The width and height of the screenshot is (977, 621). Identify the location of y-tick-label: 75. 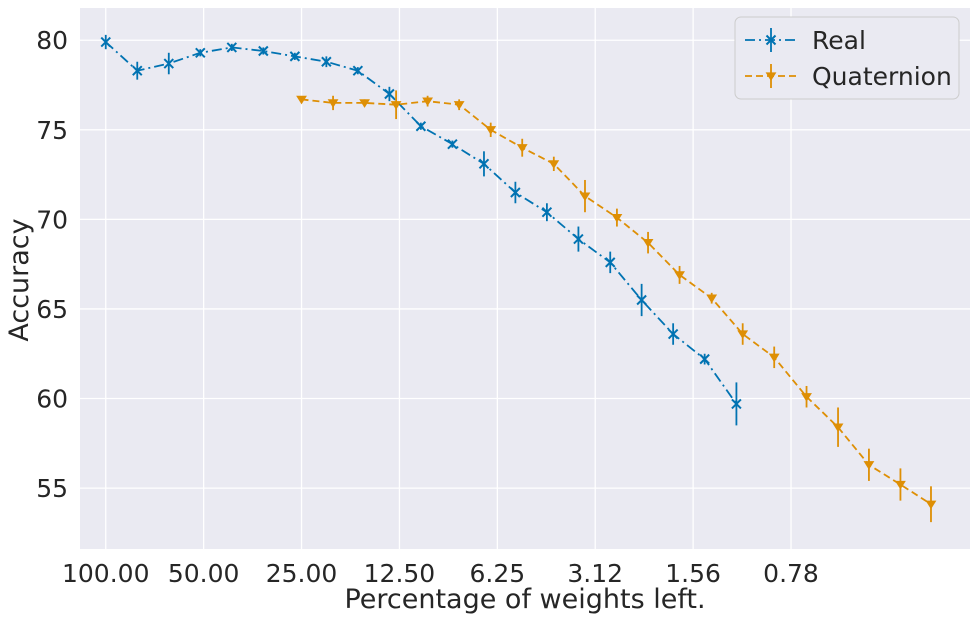
(52, 130).